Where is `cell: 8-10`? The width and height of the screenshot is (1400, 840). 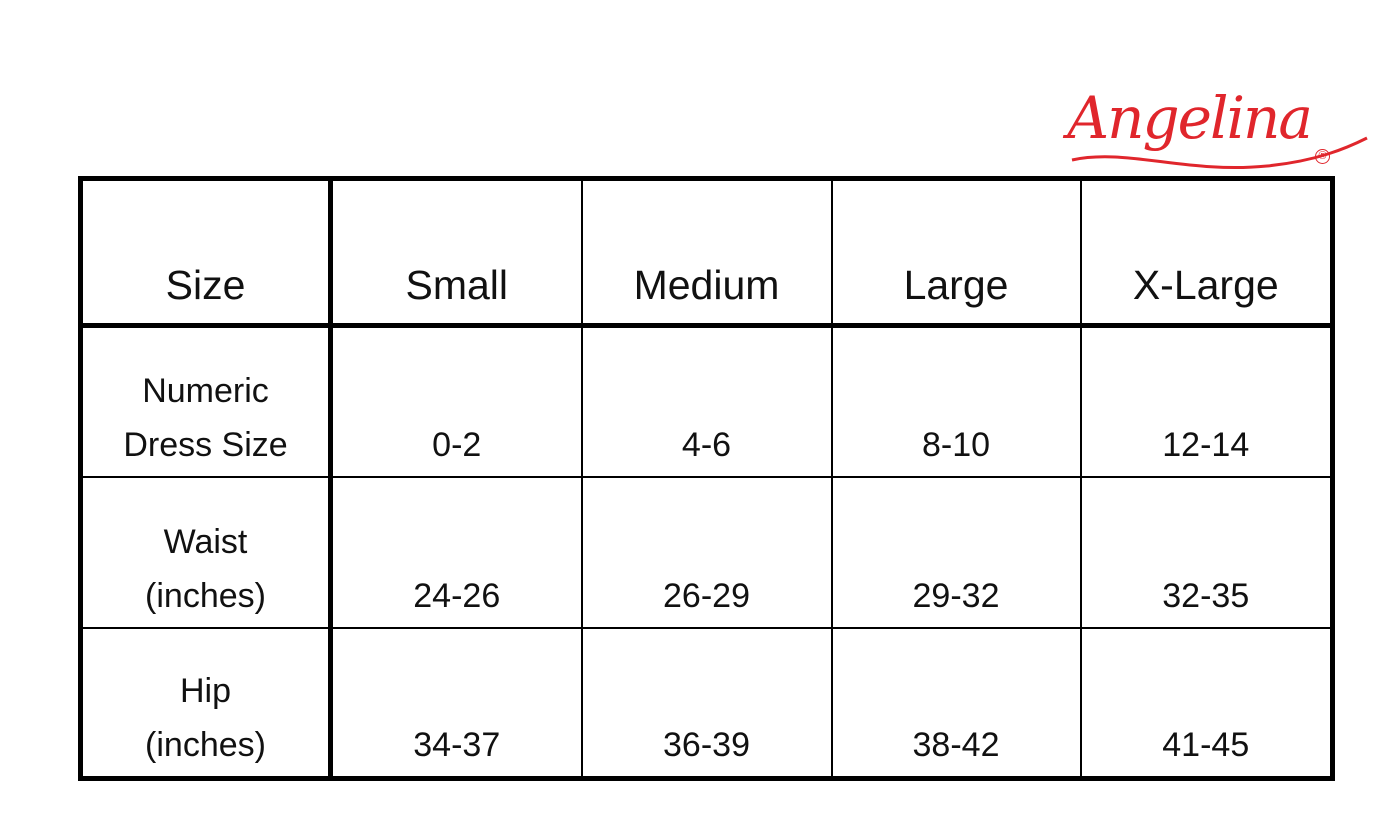
cell: 8-10 is located at coordinates (956, 401).